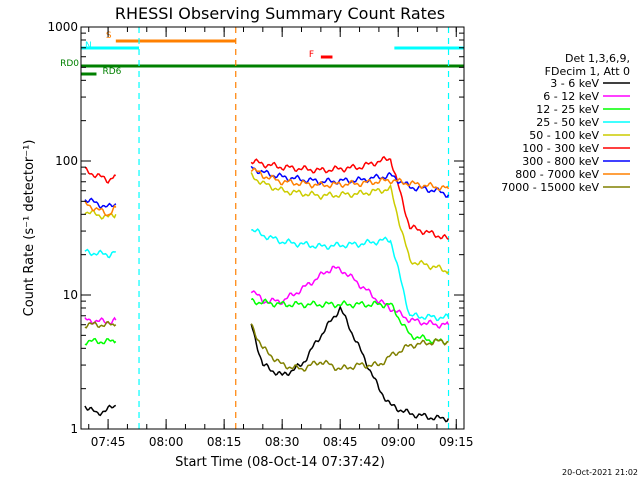  What do you see at coordinates (109, 36) in the screenshot?
I see `flag-label: S` at bounding box center [109, 36].